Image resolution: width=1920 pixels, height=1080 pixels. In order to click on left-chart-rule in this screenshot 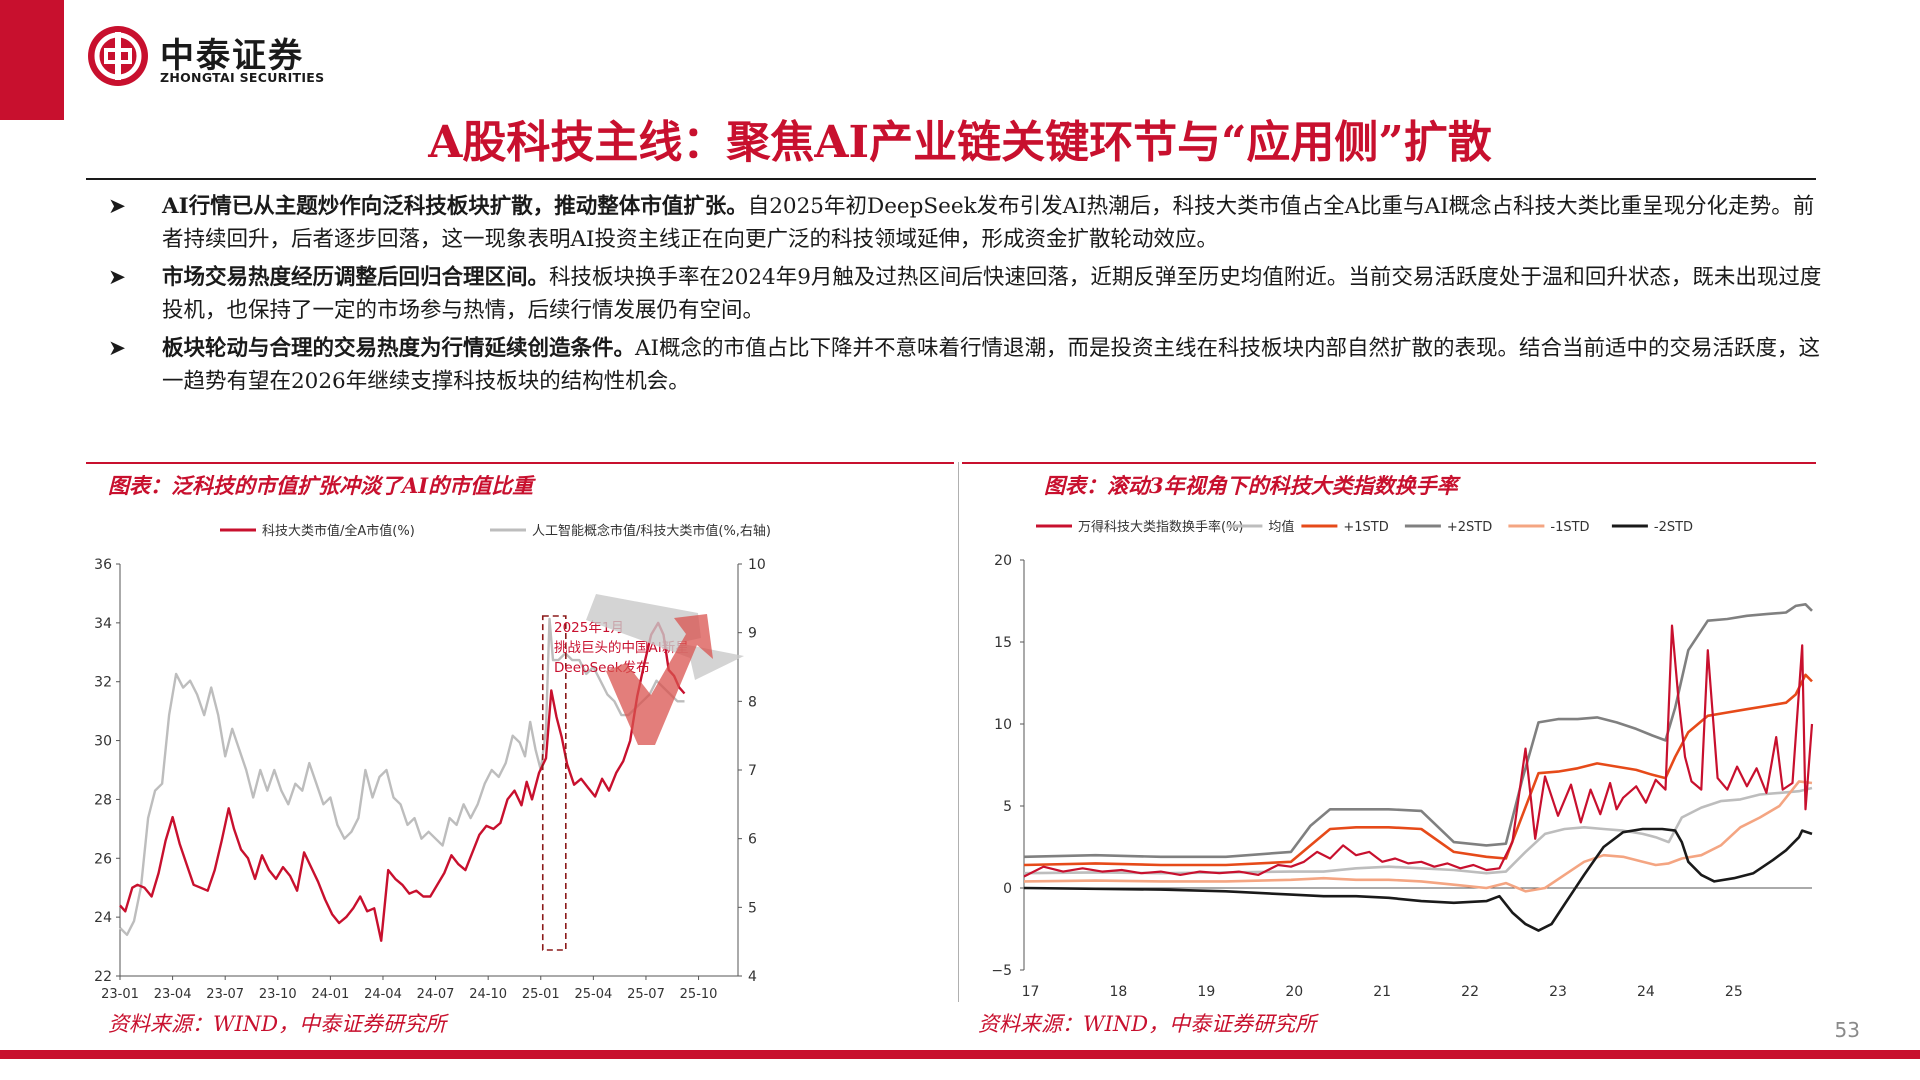, I will do `click(520, 463)`.